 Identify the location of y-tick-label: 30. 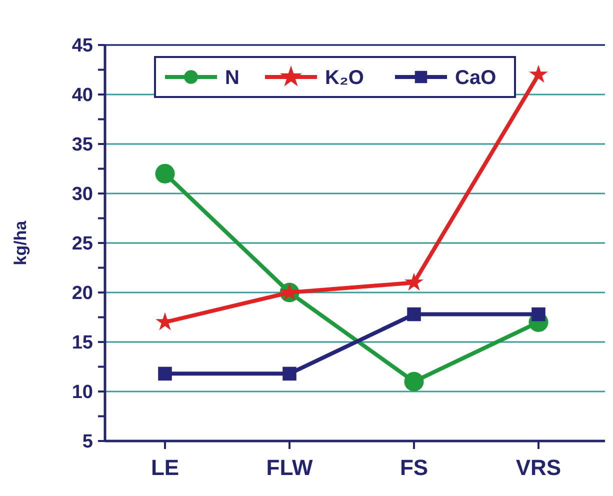
(82, 195).